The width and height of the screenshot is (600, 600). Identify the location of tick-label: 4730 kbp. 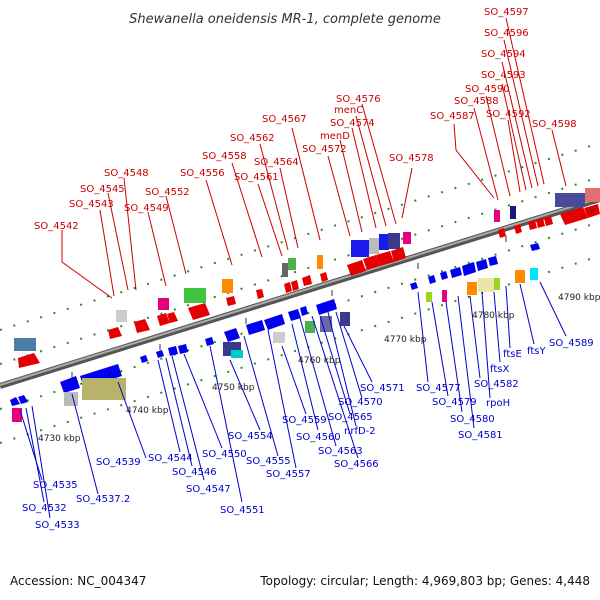
(59, 439).